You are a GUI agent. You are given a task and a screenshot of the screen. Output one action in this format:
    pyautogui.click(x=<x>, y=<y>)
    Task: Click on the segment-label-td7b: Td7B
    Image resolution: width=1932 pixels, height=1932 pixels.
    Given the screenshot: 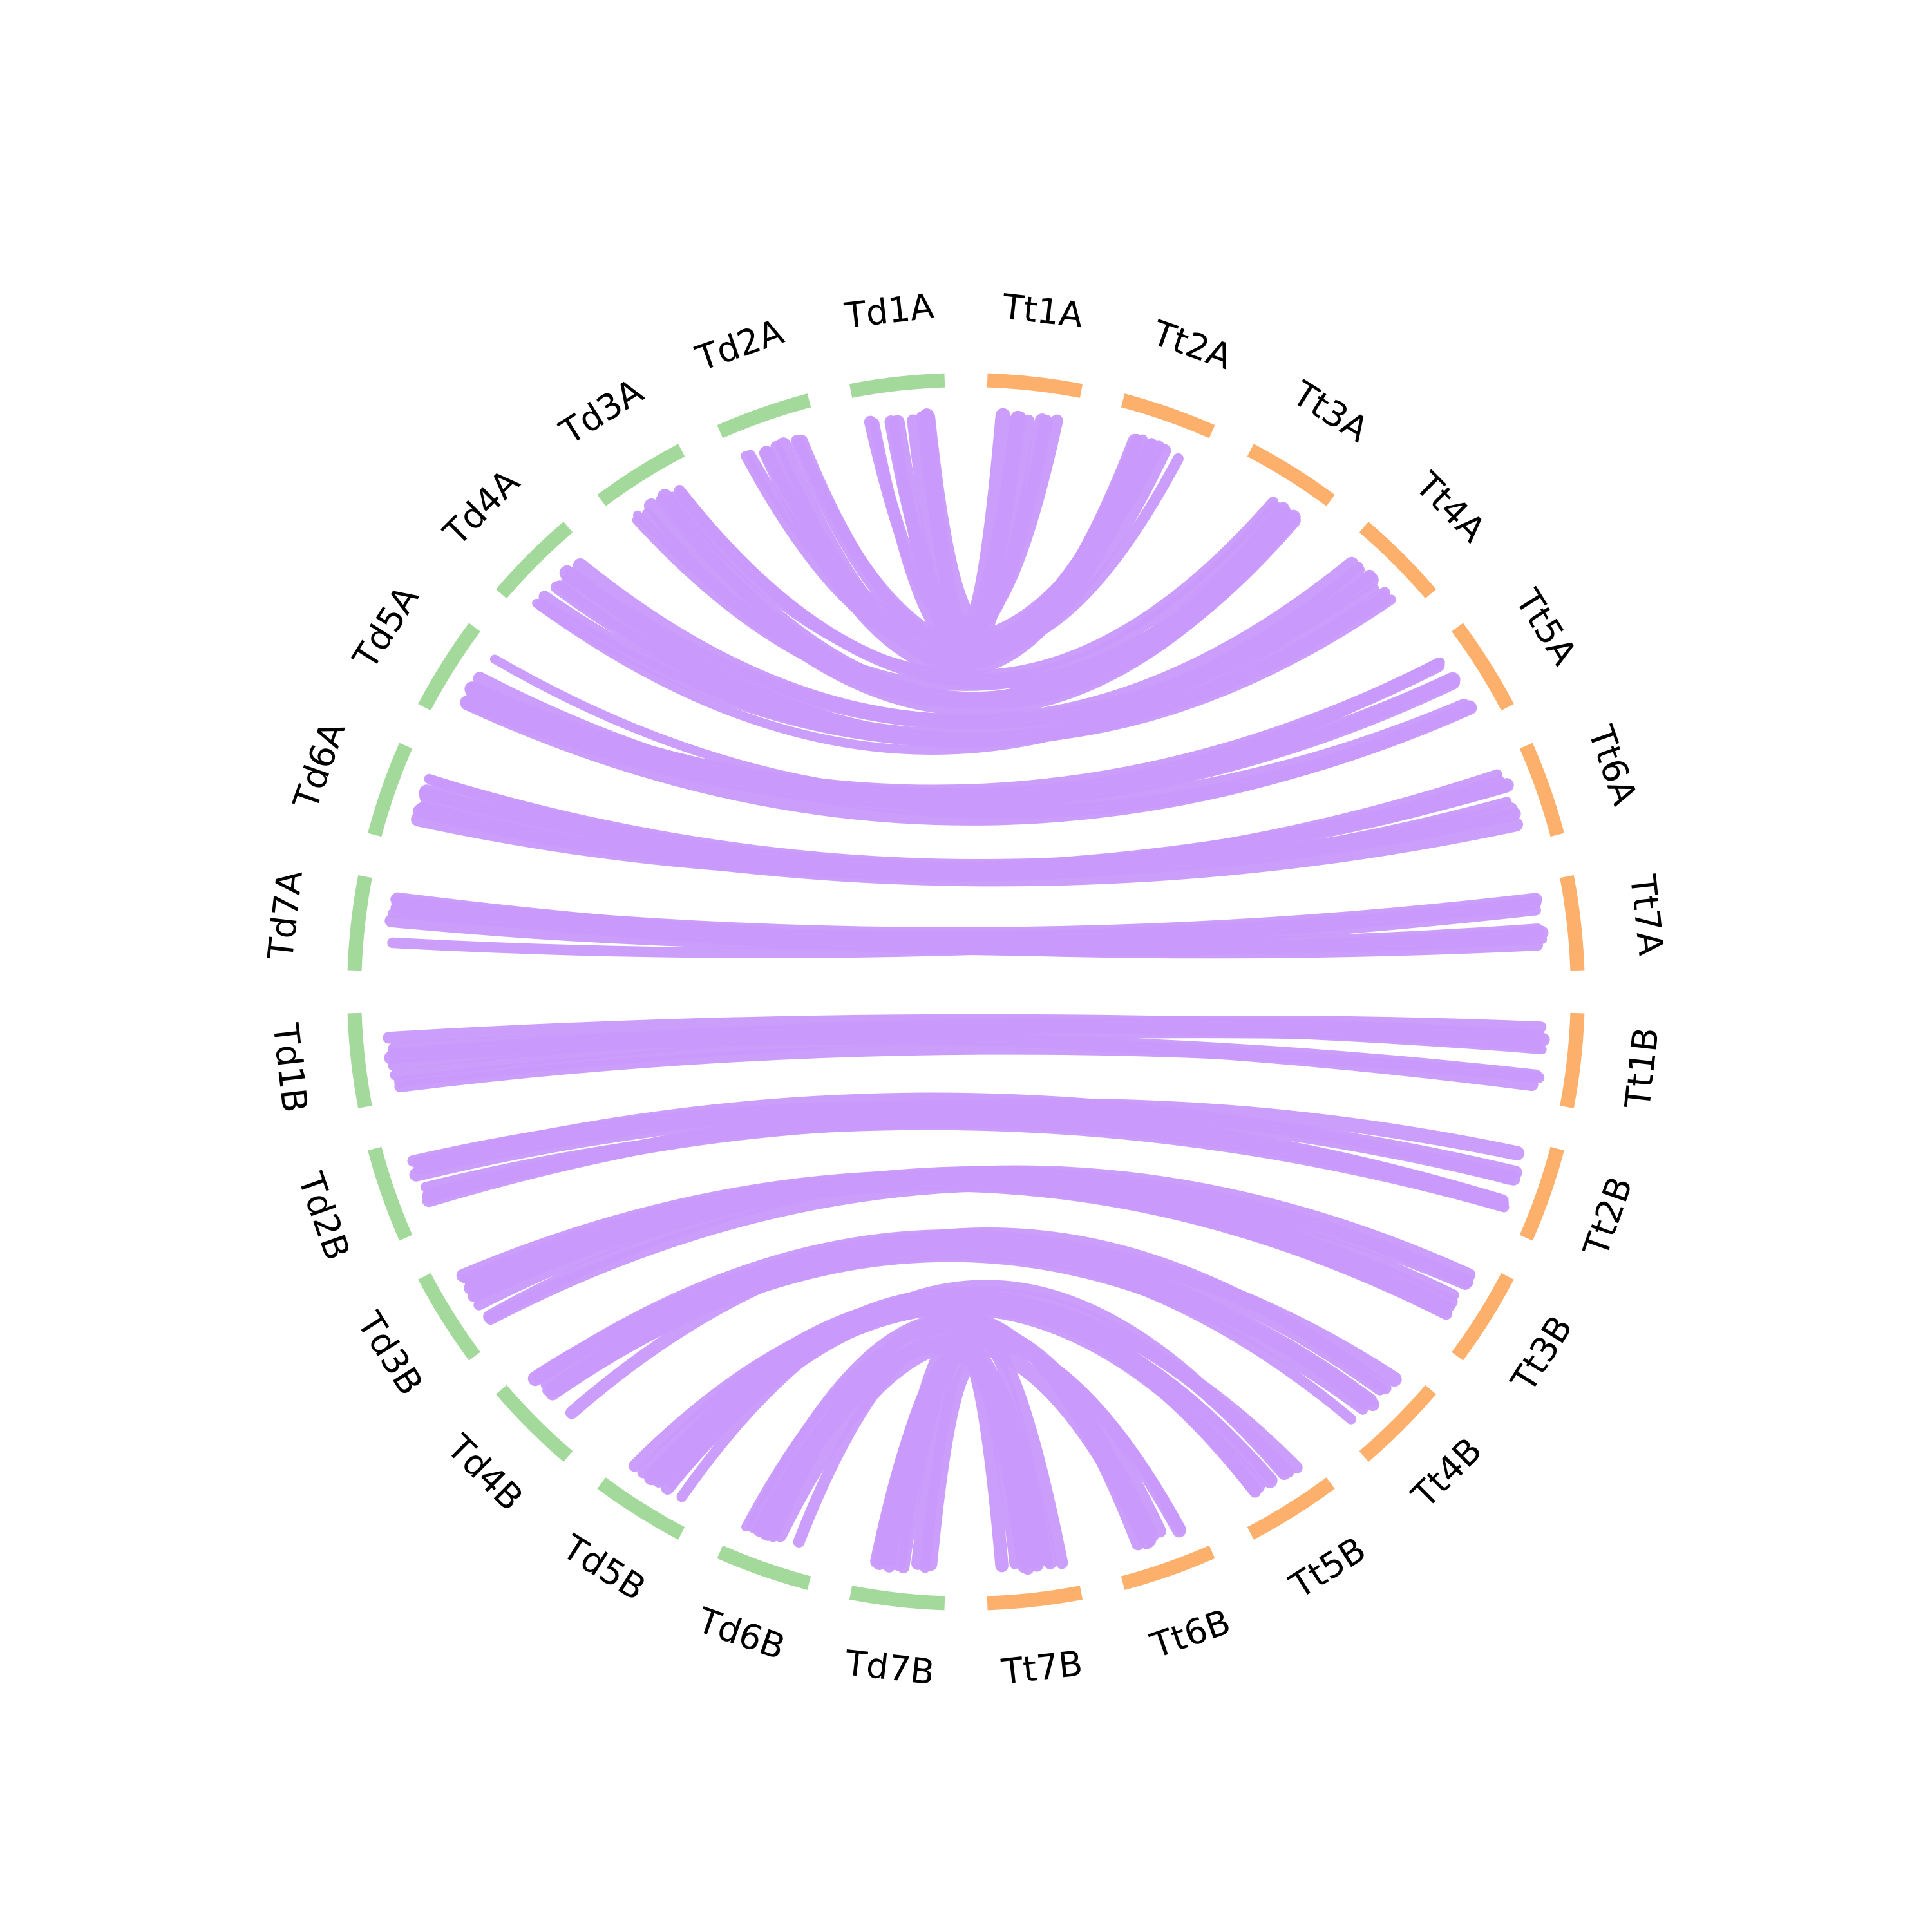 What is the action you would take?
    pyautogui.click(x=889, y=1667)
    